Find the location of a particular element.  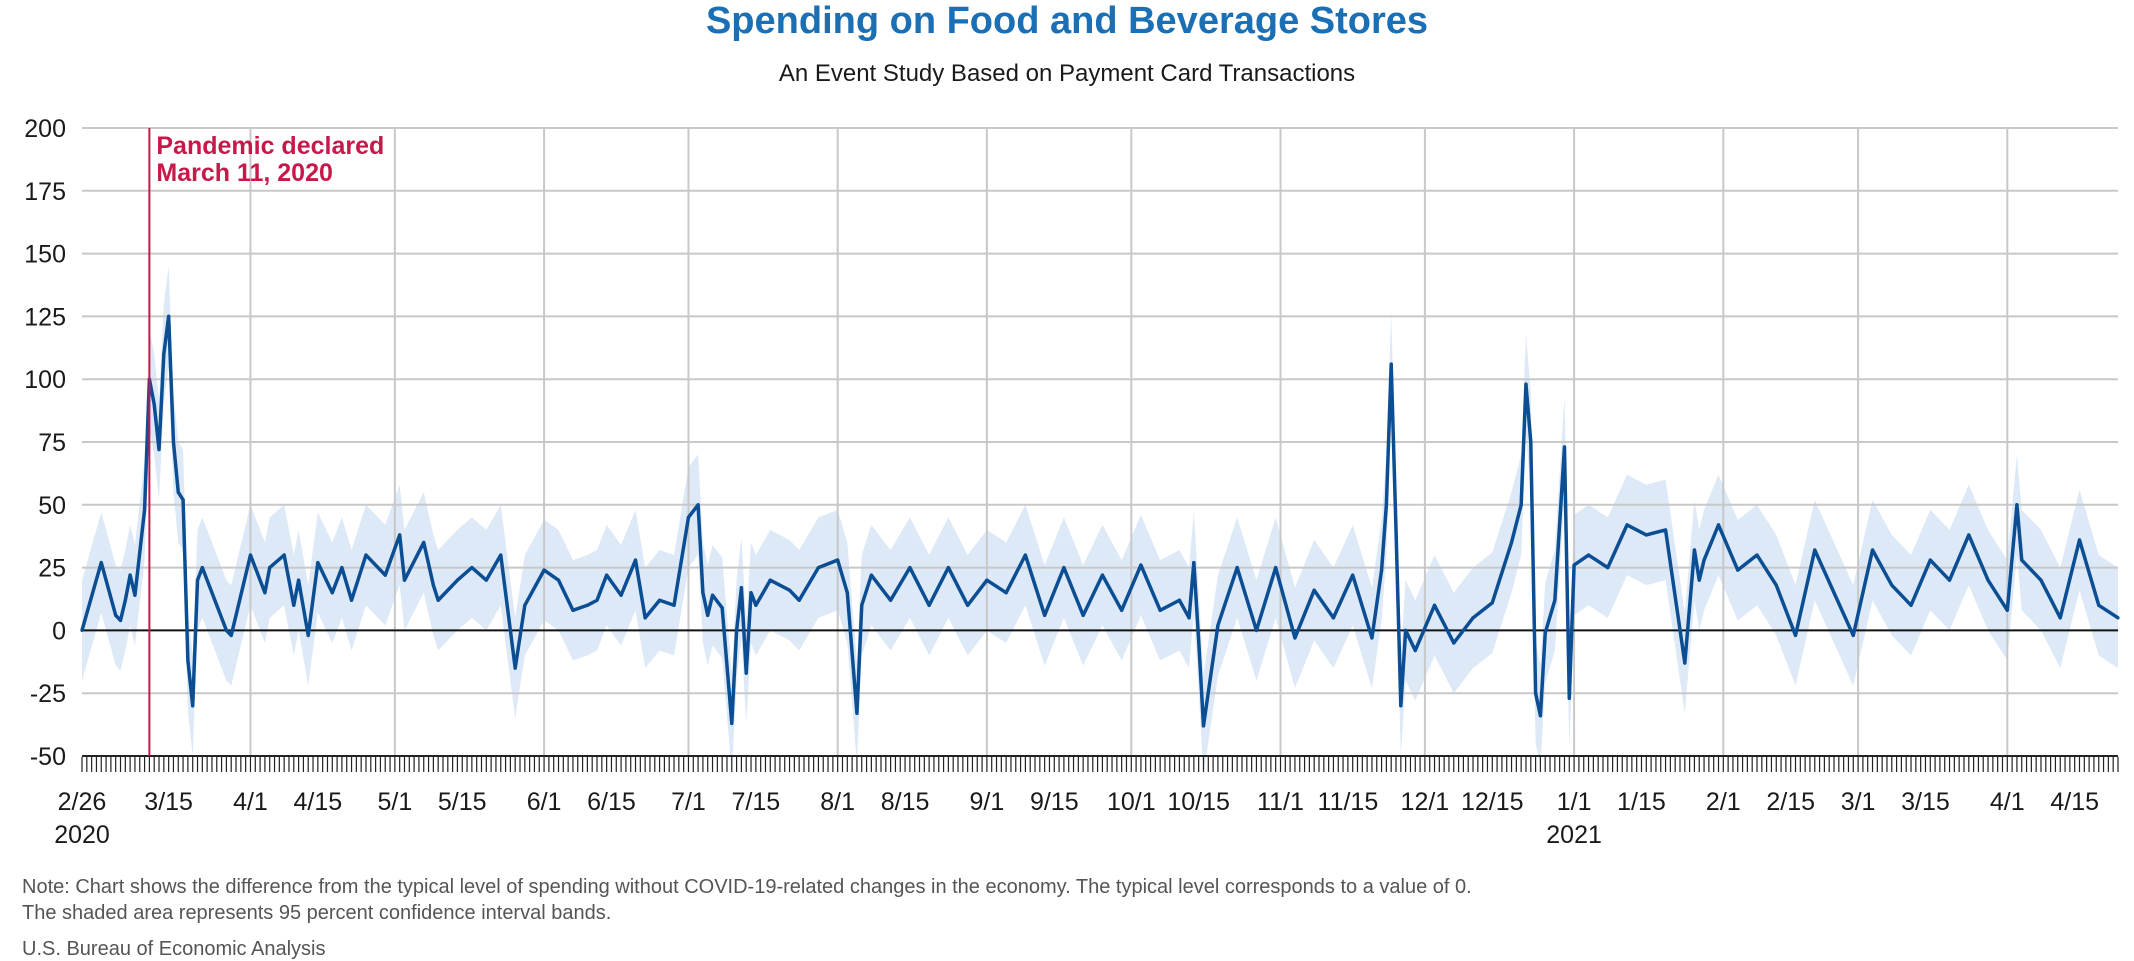

x-tick-label: 7/1 is located at coordinates (688, 802).